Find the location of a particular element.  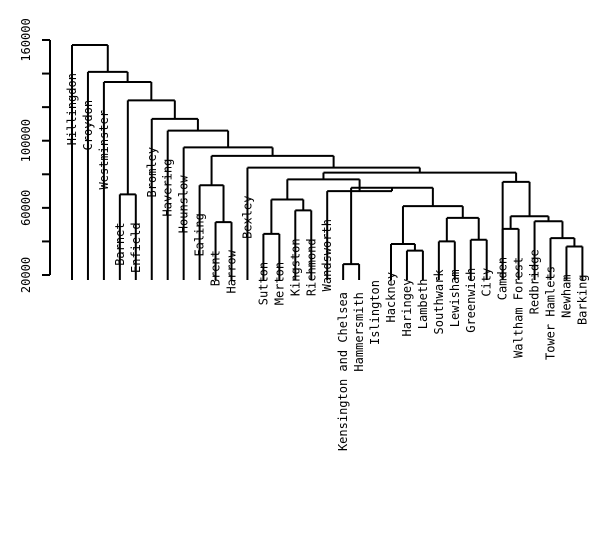

leaf-label: Ealing is located at coordinates (200, 234).